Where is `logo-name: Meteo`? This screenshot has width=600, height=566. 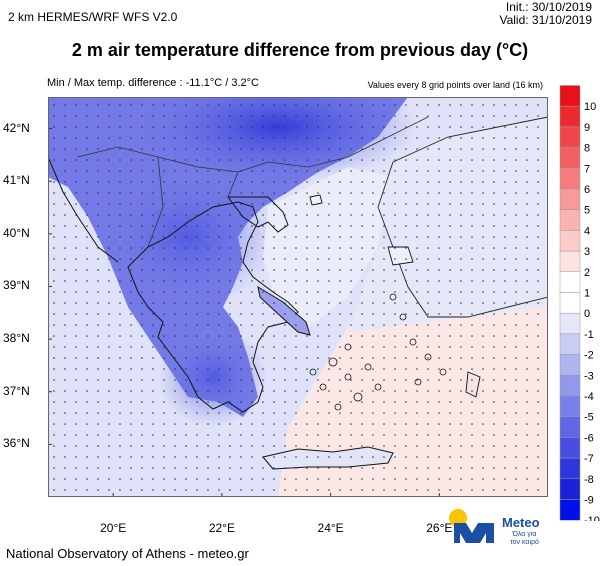 logo-name: Meteo is located at coordinates (521, 522).